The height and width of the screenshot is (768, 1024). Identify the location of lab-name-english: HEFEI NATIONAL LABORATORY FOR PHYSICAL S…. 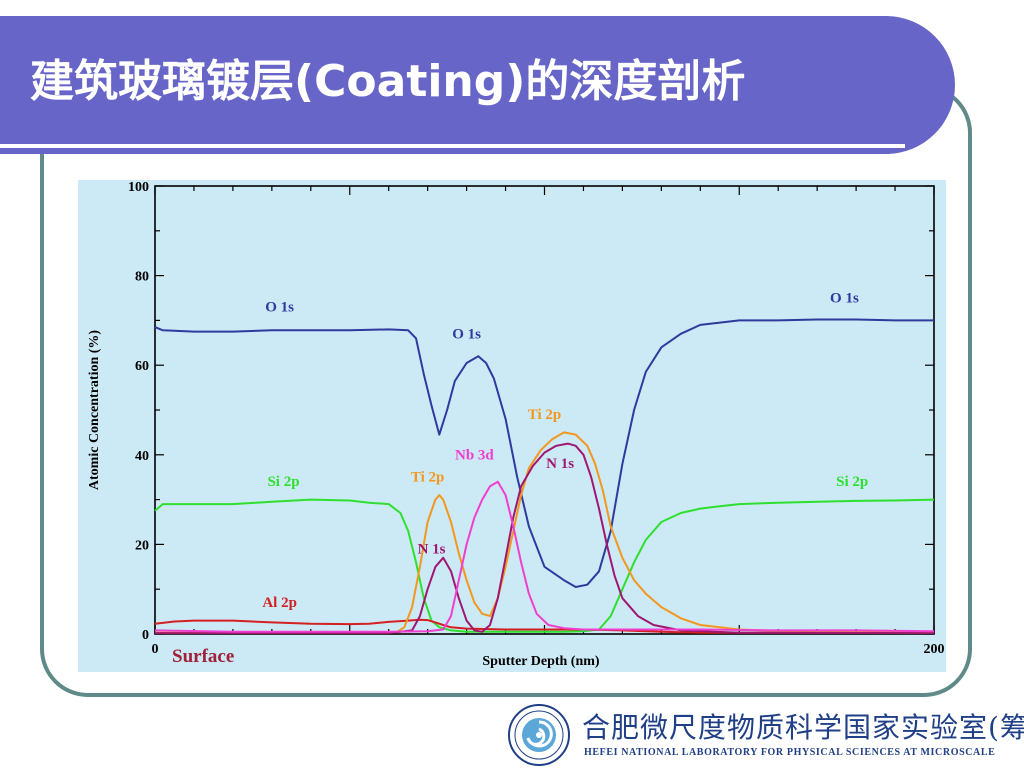
(790, 752).